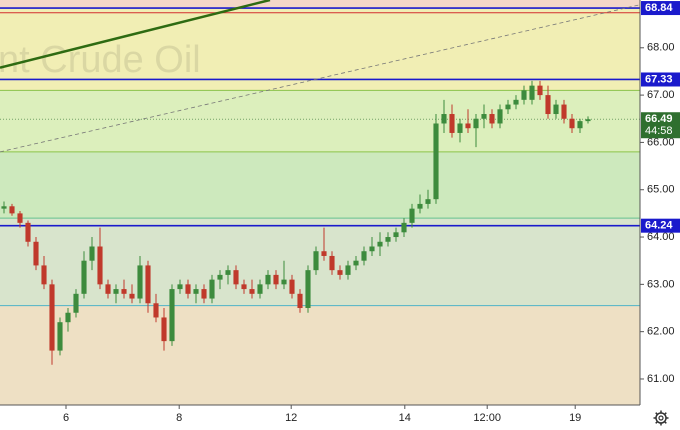 The height and width of the screenshot is (430, 680). I want to click on x-tick-label: 6, so click(66, 418).